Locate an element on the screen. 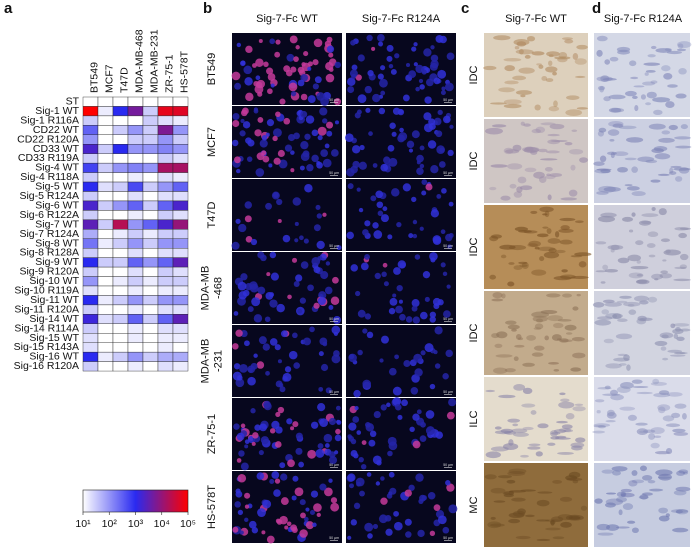 This screenshot has width=692, height=549. column-title: Sig-7-Fc WT is located at coordinates (536, 19).